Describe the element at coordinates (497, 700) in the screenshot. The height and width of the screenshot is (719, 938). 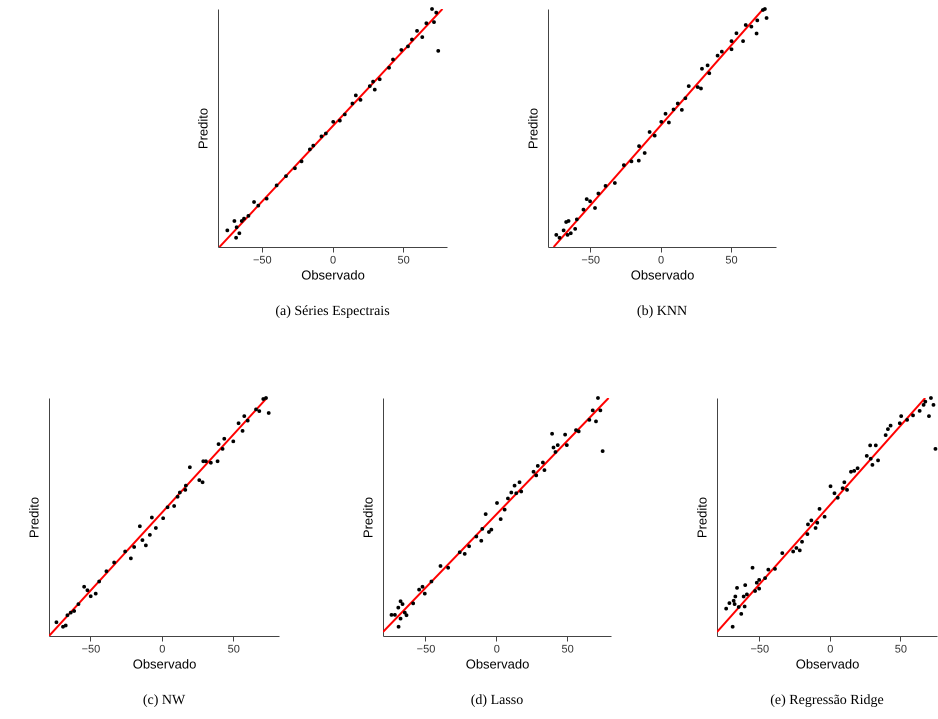
I see `text: (d) Lasso` at that location.